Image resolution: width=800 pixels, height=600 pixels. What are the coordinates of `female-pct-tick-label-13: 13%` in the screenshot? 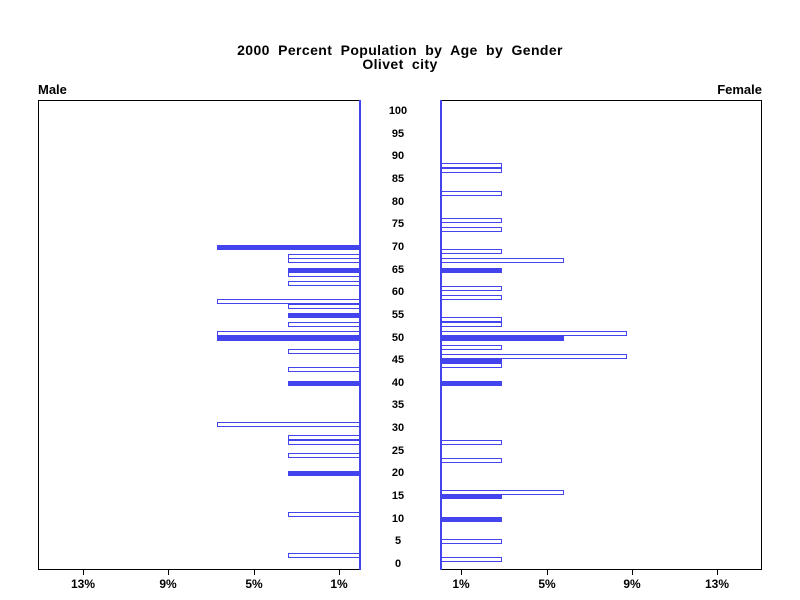 It's located at (717, 584).